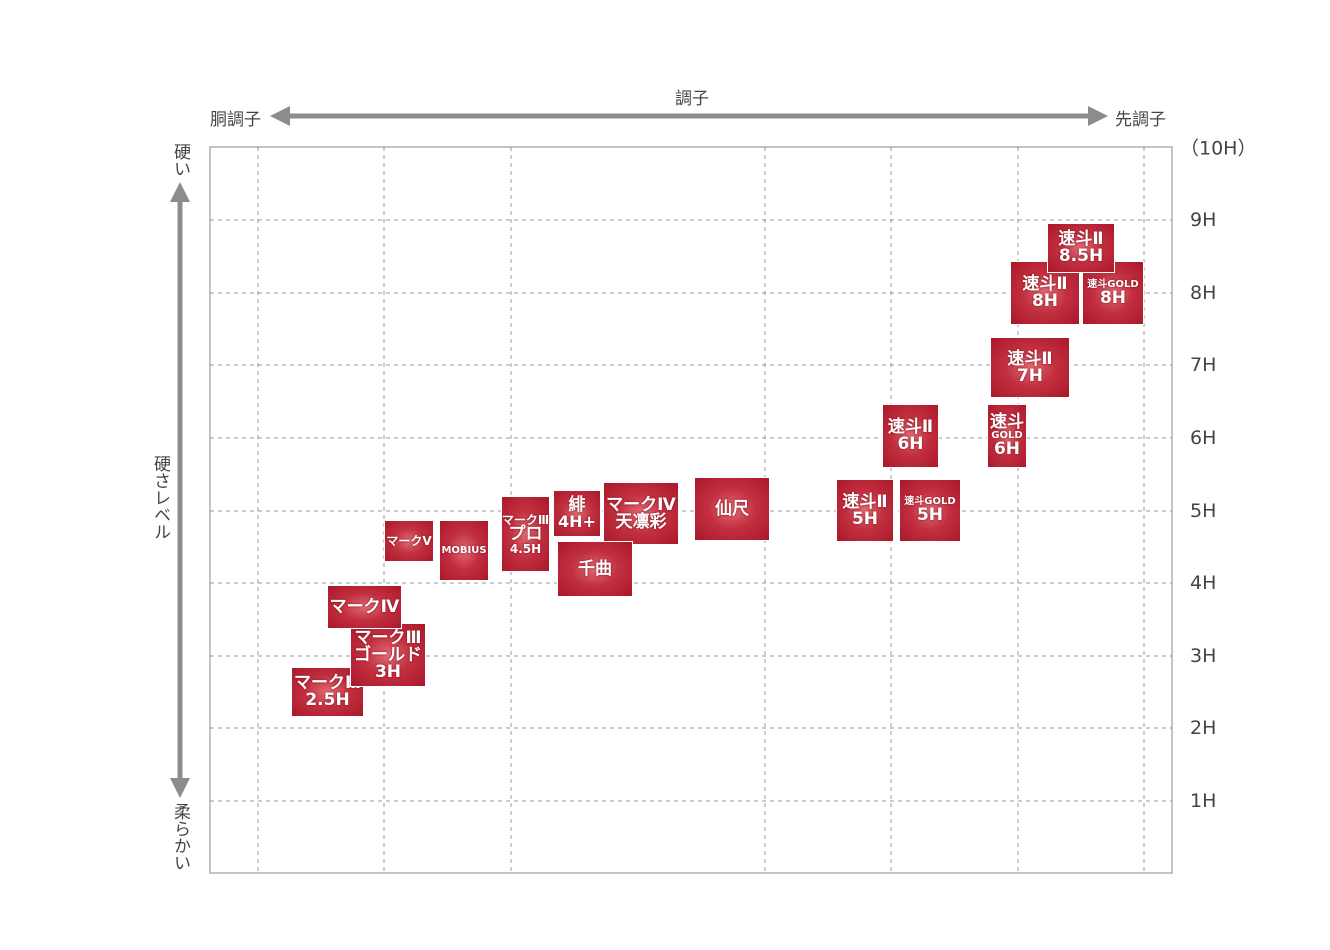 The height and width of the screenshot is (950, 1330). I want to click on product-box: マークⅢ ゴールド 3H, so click(388, 655).